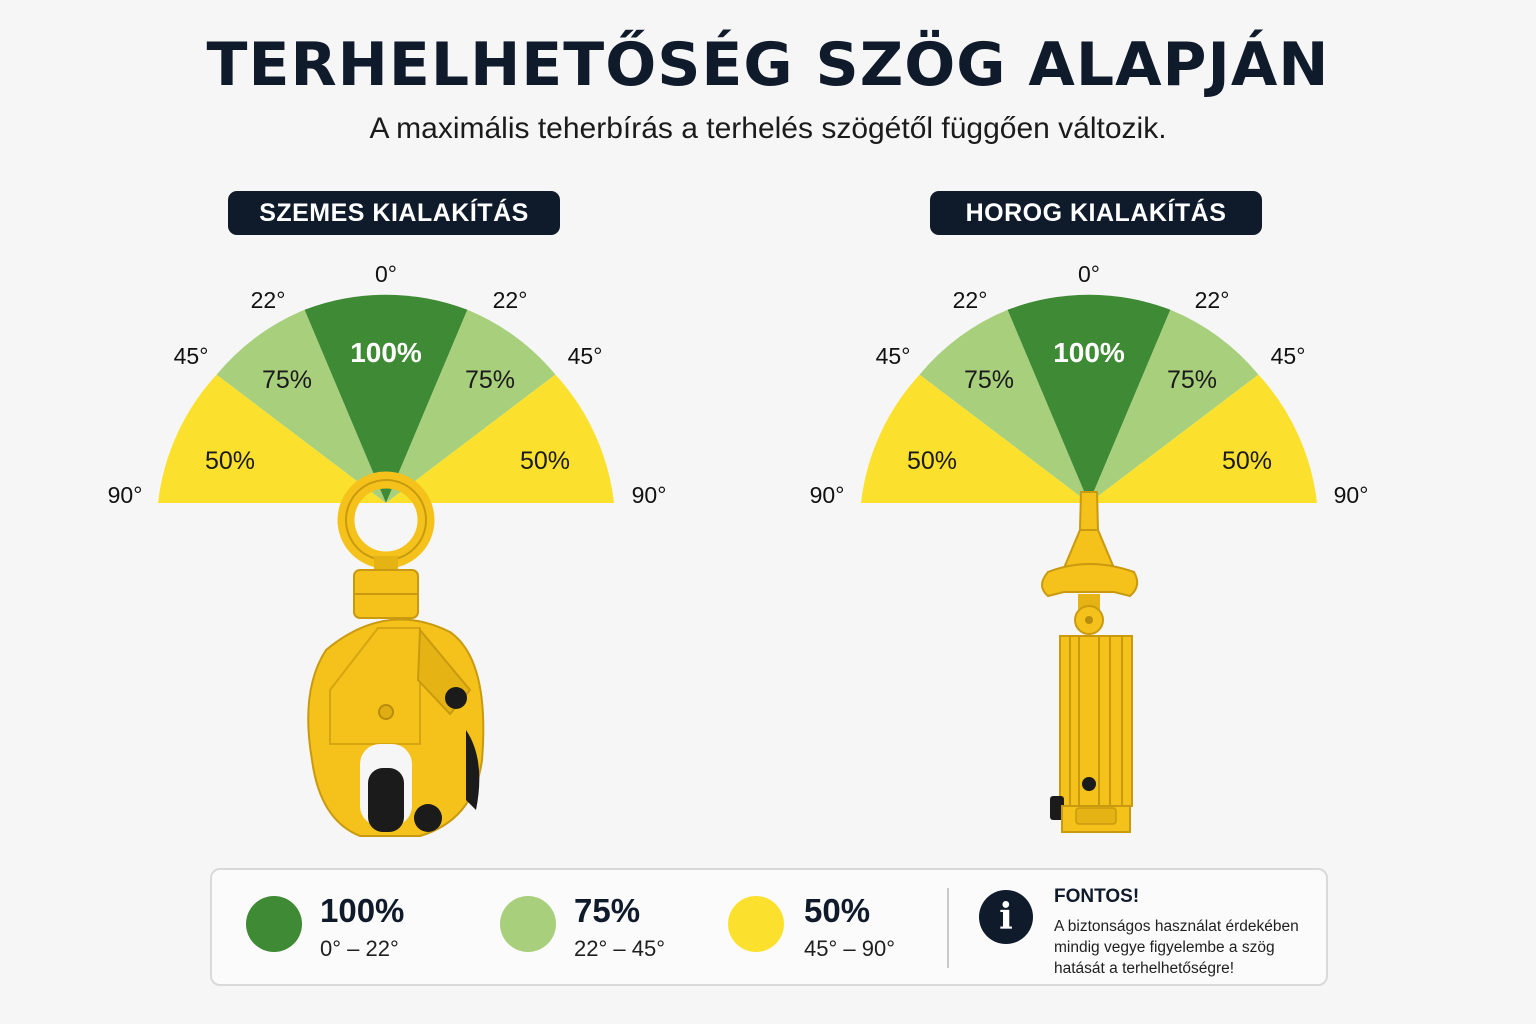 This screenshot has width=1536, height=1024. What do you see at coordinates (948, 928) in the screenshot?
I see `legend-divider` at bounding box center [948, 928].